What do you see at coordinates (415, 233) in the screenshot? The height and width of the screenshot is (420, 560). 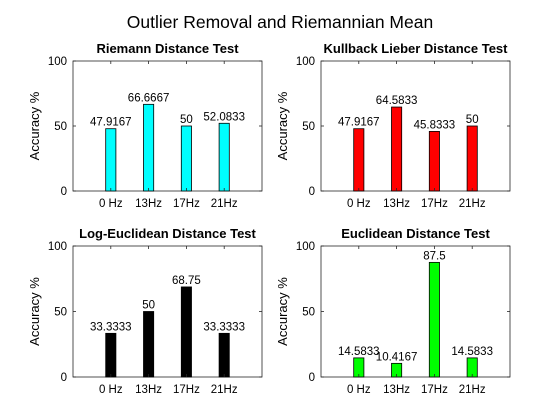 I see `panel-title: Euclidean Distance Test` at bounding box center [415, 233].